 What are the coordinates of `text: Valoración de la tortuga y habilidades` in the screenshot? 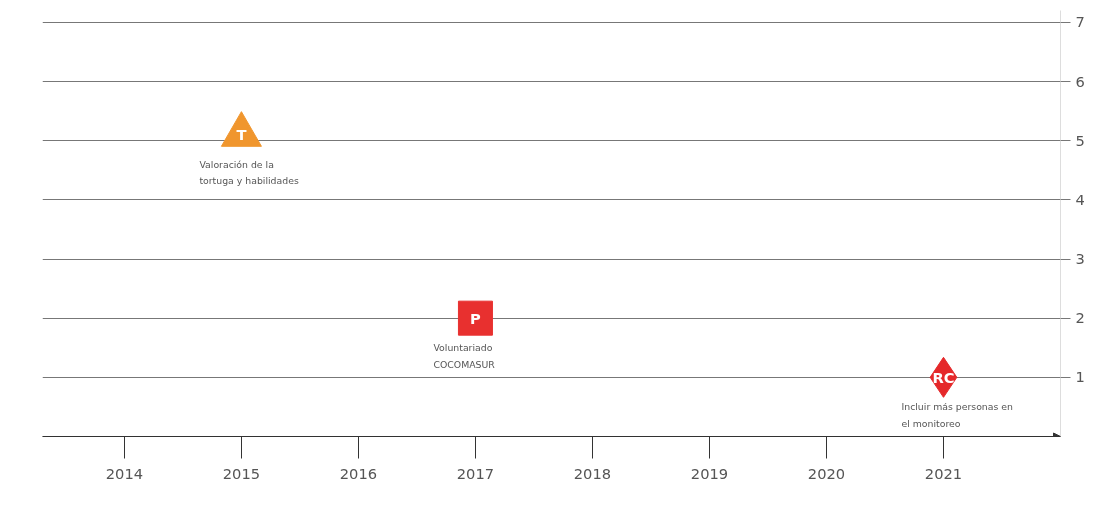 It's located at (249, 172).